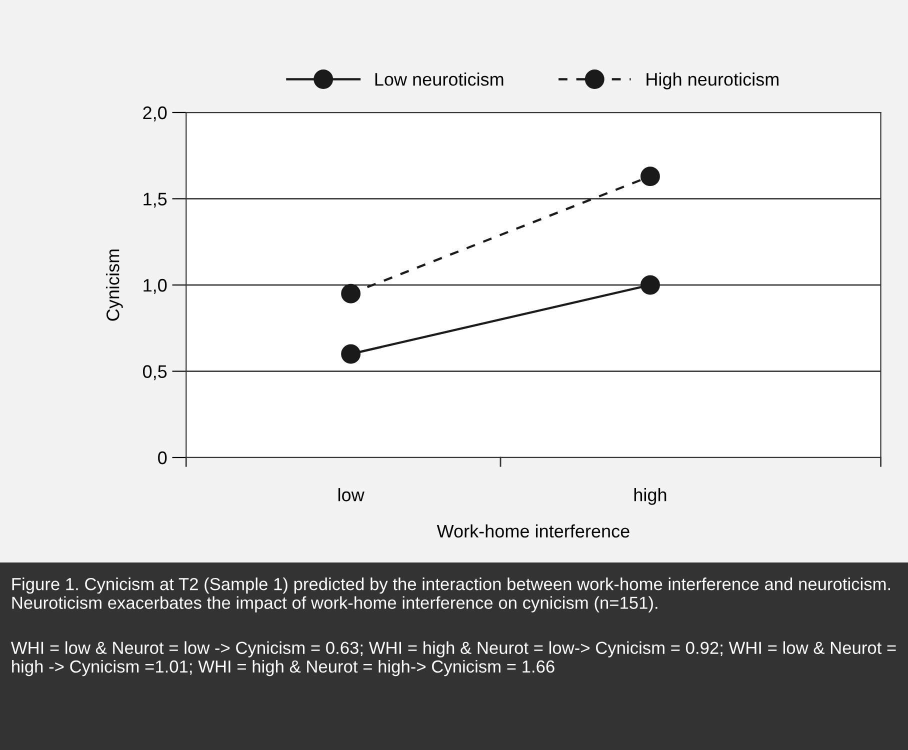 The height and width of the screenshot is (750, 908). I want to click on x-tick-label: high, so click(650, 496).